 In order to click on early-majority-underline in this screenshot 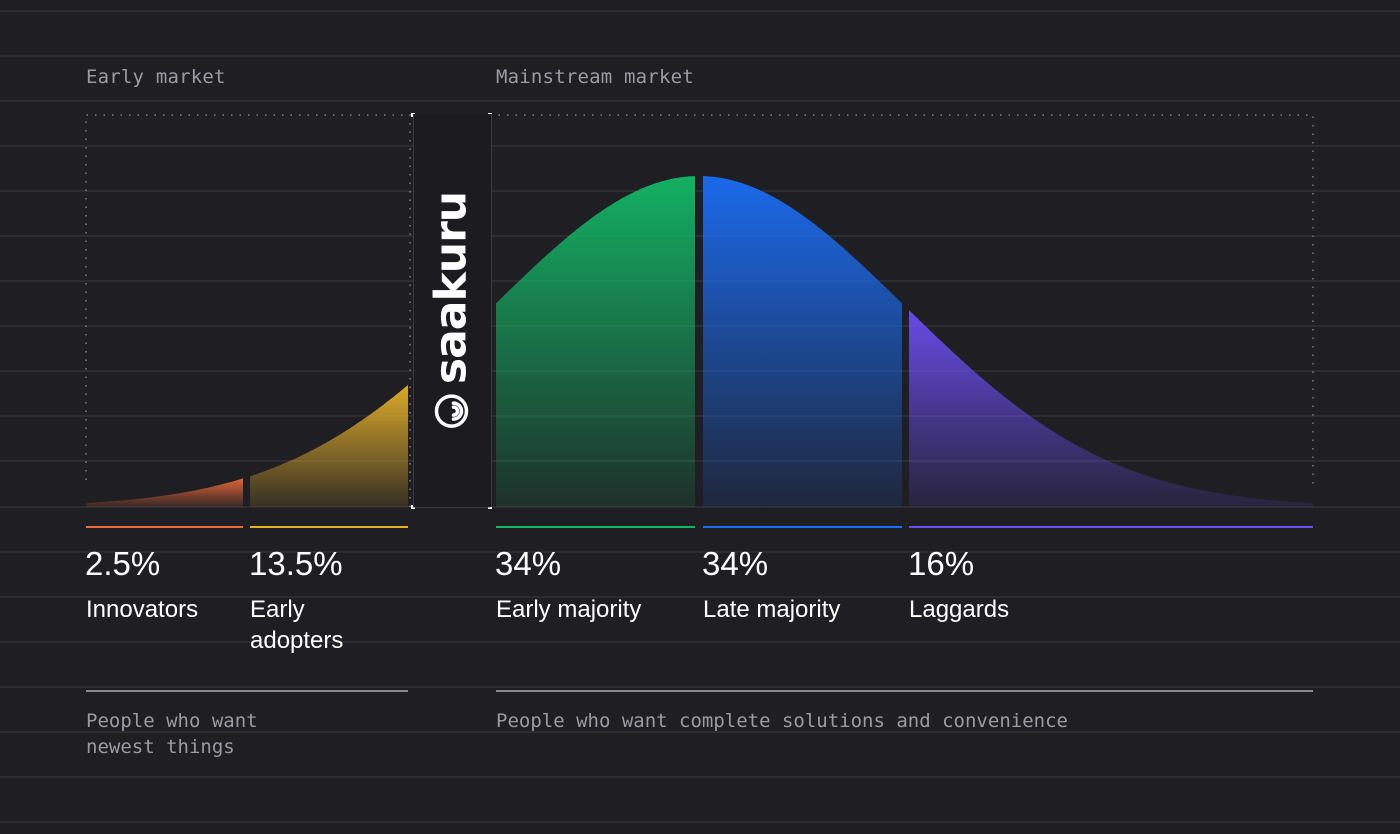, I will do `click(595, 527)`.